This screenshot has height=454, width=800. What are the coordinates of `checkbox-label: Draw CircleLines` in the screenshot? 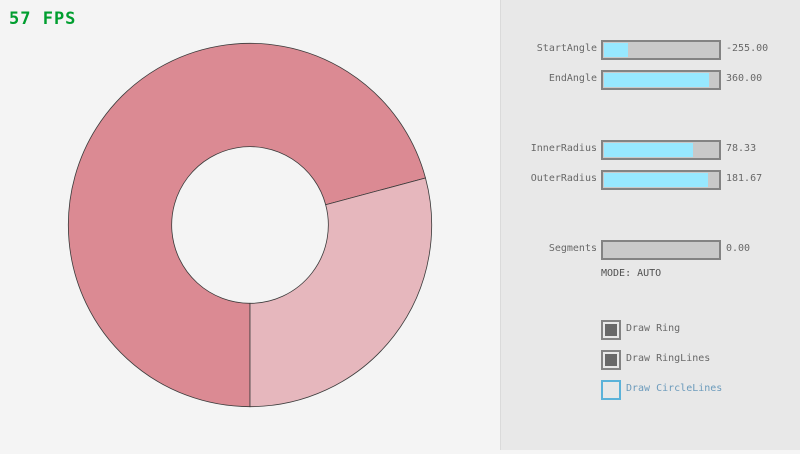 It's located at (674, 388).